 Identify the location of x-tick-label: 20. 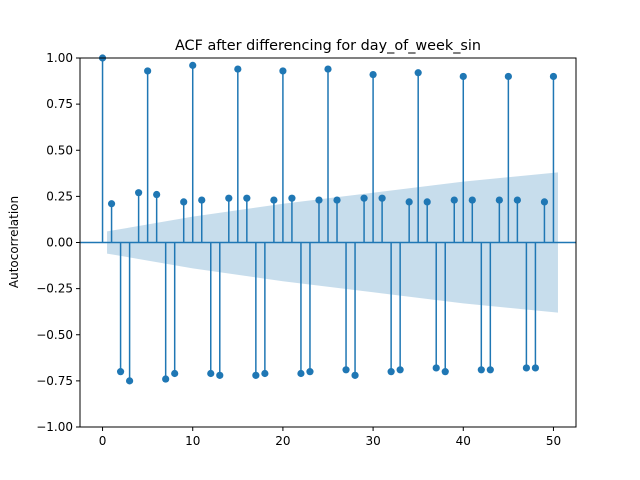
(282, 441).